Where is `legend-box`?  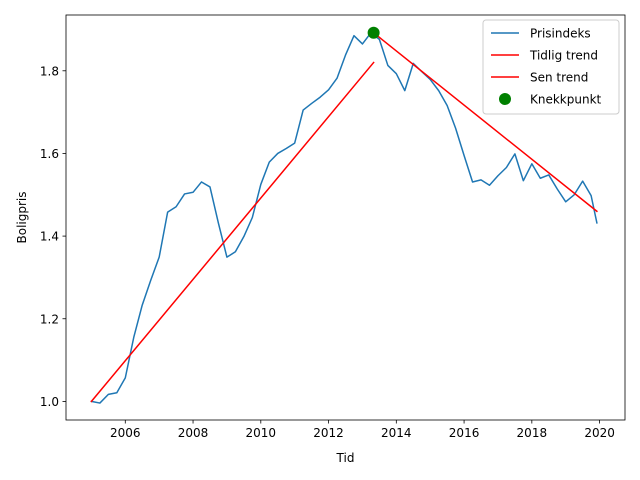 legend-box is located at coordinates (551, 67).